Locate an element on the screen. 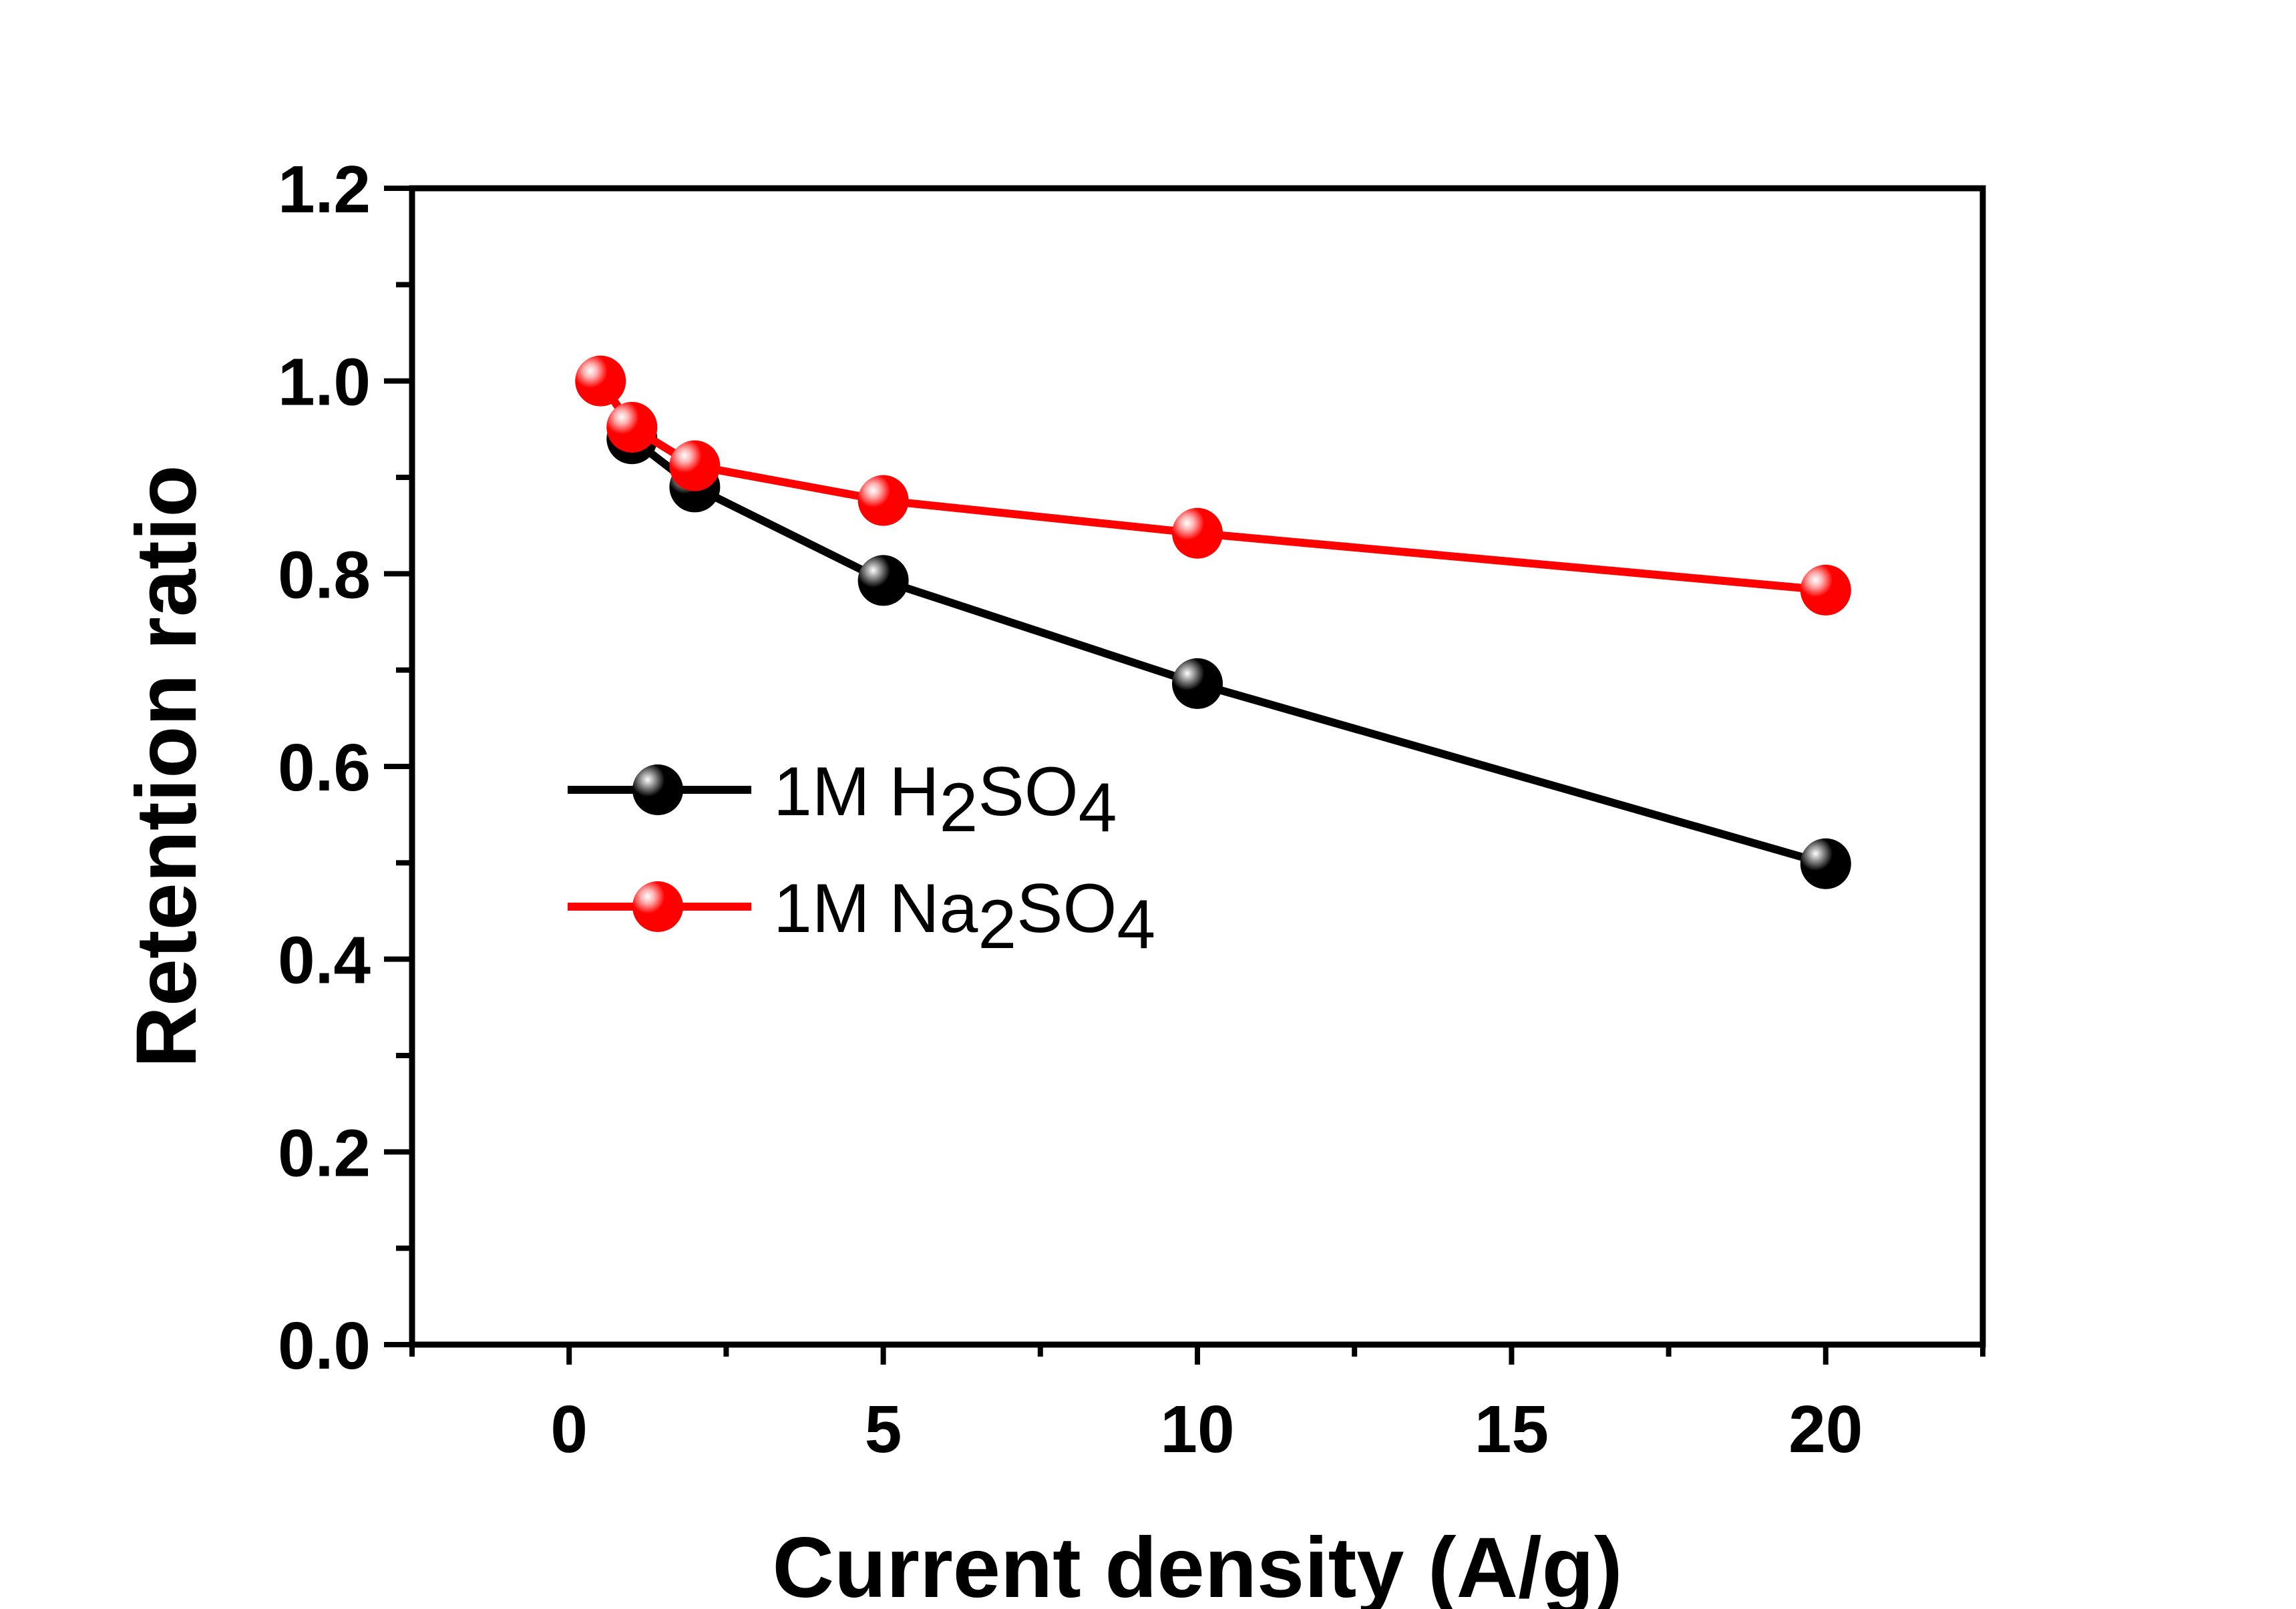 The width and height of the screenshot is (2296, 1609). y-tick-label: 0.4 is located at coordinates (324, 960).